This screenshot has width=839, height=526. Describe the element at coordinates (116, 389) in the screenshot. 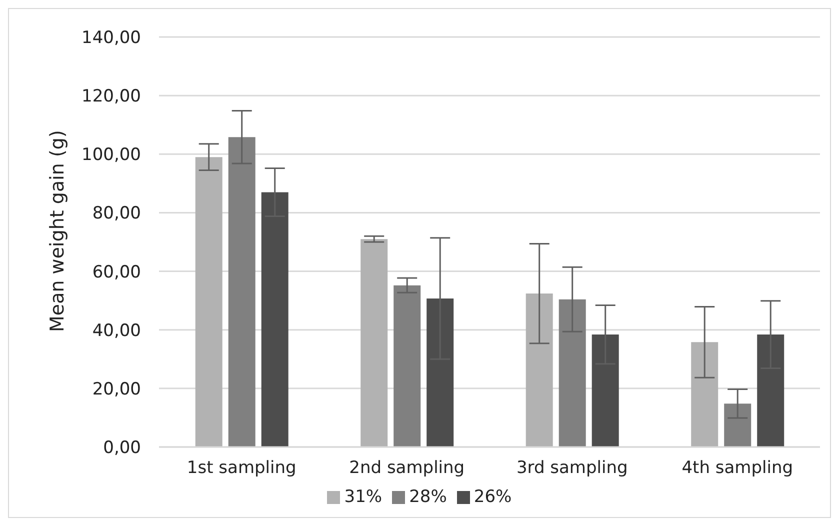

I see `y-tick-label: 20,00` at that location.